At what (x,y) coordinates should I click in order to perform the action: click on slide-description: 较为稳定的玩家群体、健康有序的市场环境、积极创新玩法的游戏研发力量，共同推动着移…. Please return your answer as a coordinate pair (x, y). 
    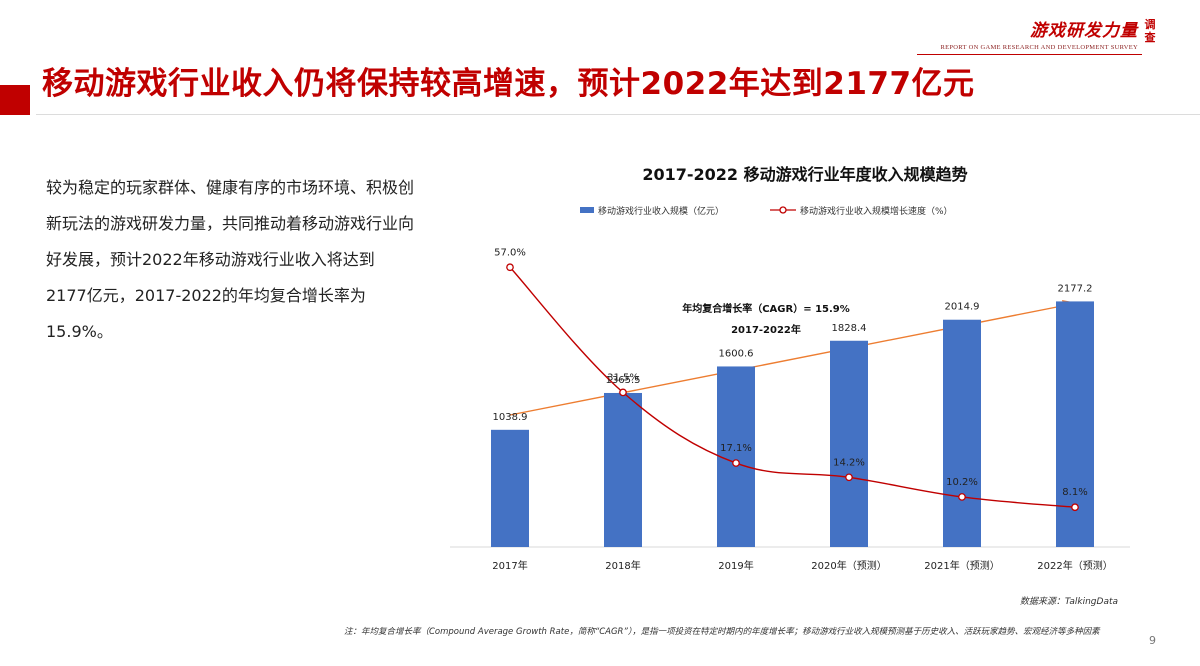
    Looking at the image, I should click on (230, 259).